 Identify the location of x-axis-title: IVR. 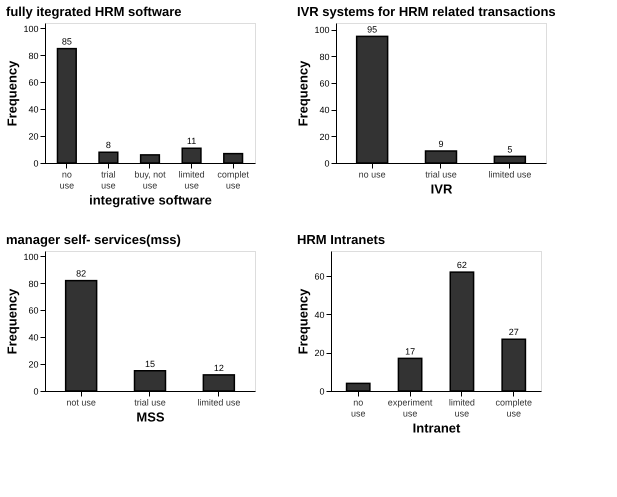
(441, 189).